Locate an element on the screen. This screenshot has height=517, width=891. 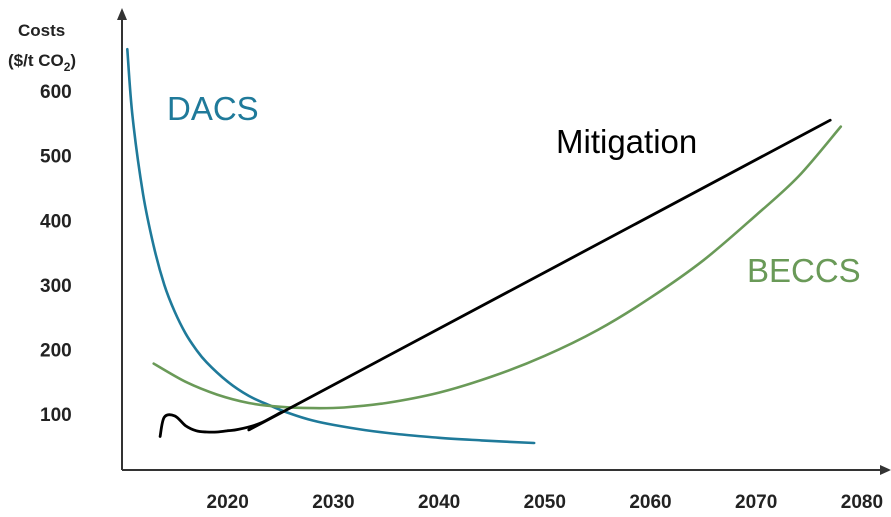
dacs-series-label: DACS is located at coordinates (213, 108).